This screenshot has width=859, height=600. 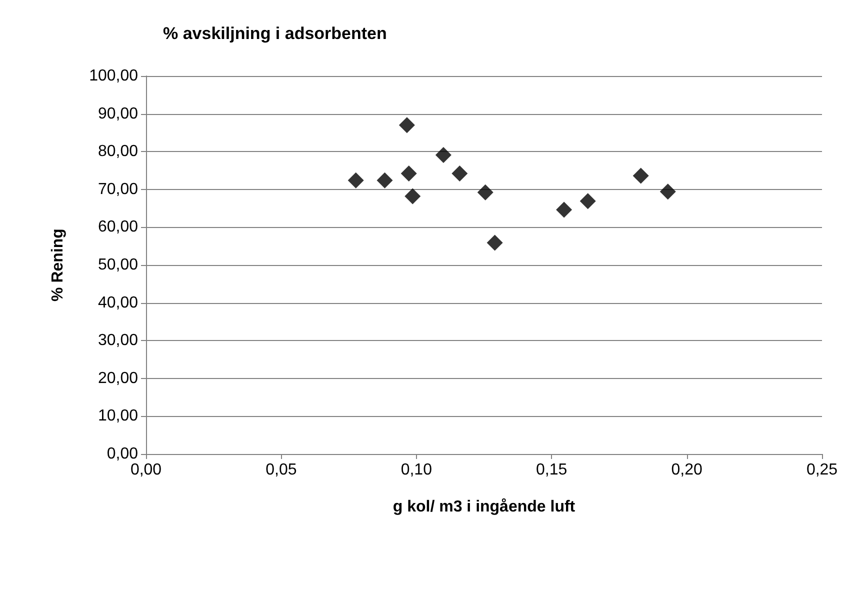 What do you see at coordinates (146, 470) in the screenshot?
I see `x-tick-label: 0,00` at bounding box center [146, 470].